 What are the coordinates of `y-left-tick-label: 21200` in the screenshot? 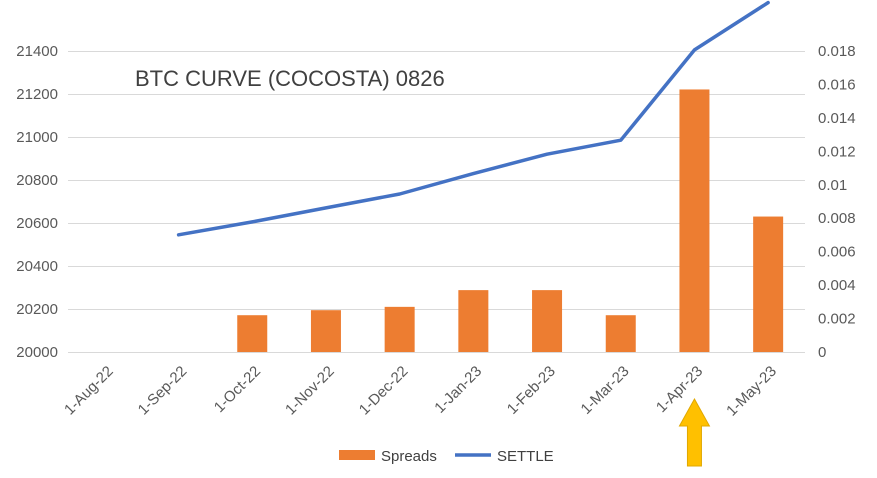 It's located at (37, 94).